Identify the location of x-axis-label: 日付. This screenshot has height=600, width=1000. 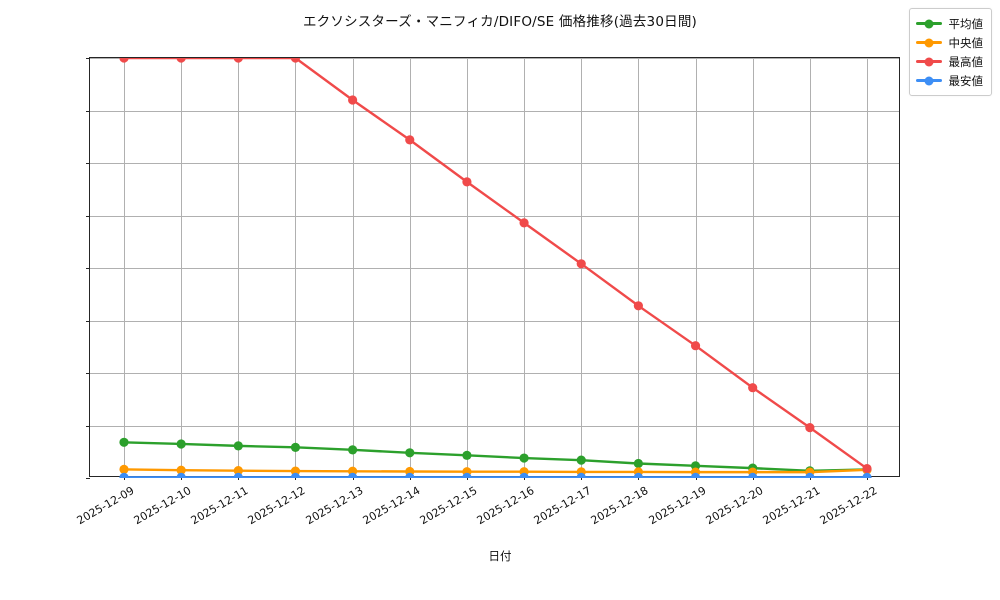
(500, 556).